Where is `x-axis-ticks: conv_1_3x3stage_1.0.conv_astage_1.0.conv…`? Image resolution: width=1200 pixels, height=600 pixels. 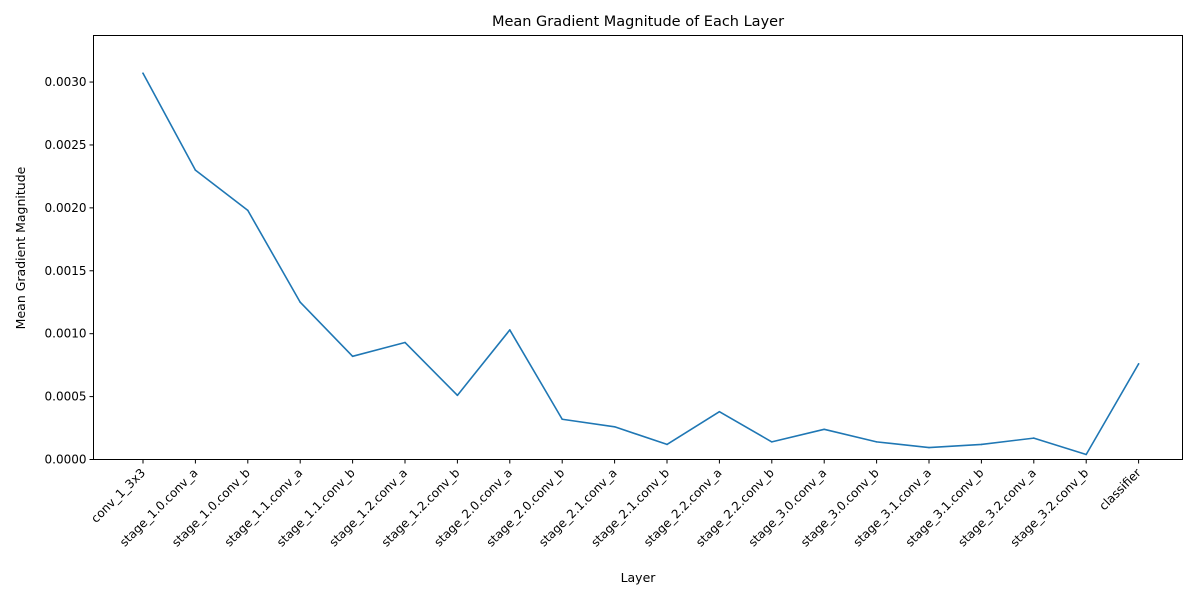 x-axis-ticks: conv_1_3x3stage_1.0.conv_astage_1.0.conv… is located at coordinates (616, 504).